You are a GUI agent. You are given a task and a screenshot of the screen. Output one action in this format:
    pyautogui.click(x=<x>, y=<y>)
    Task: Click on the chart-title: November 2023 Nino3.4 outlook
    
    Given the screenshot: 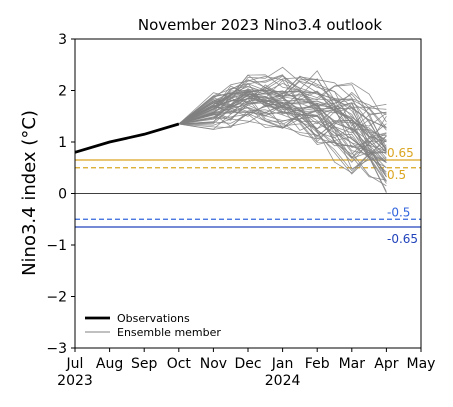 What is the action you would take?
    pyautogui.click(x=260, y=25)
    